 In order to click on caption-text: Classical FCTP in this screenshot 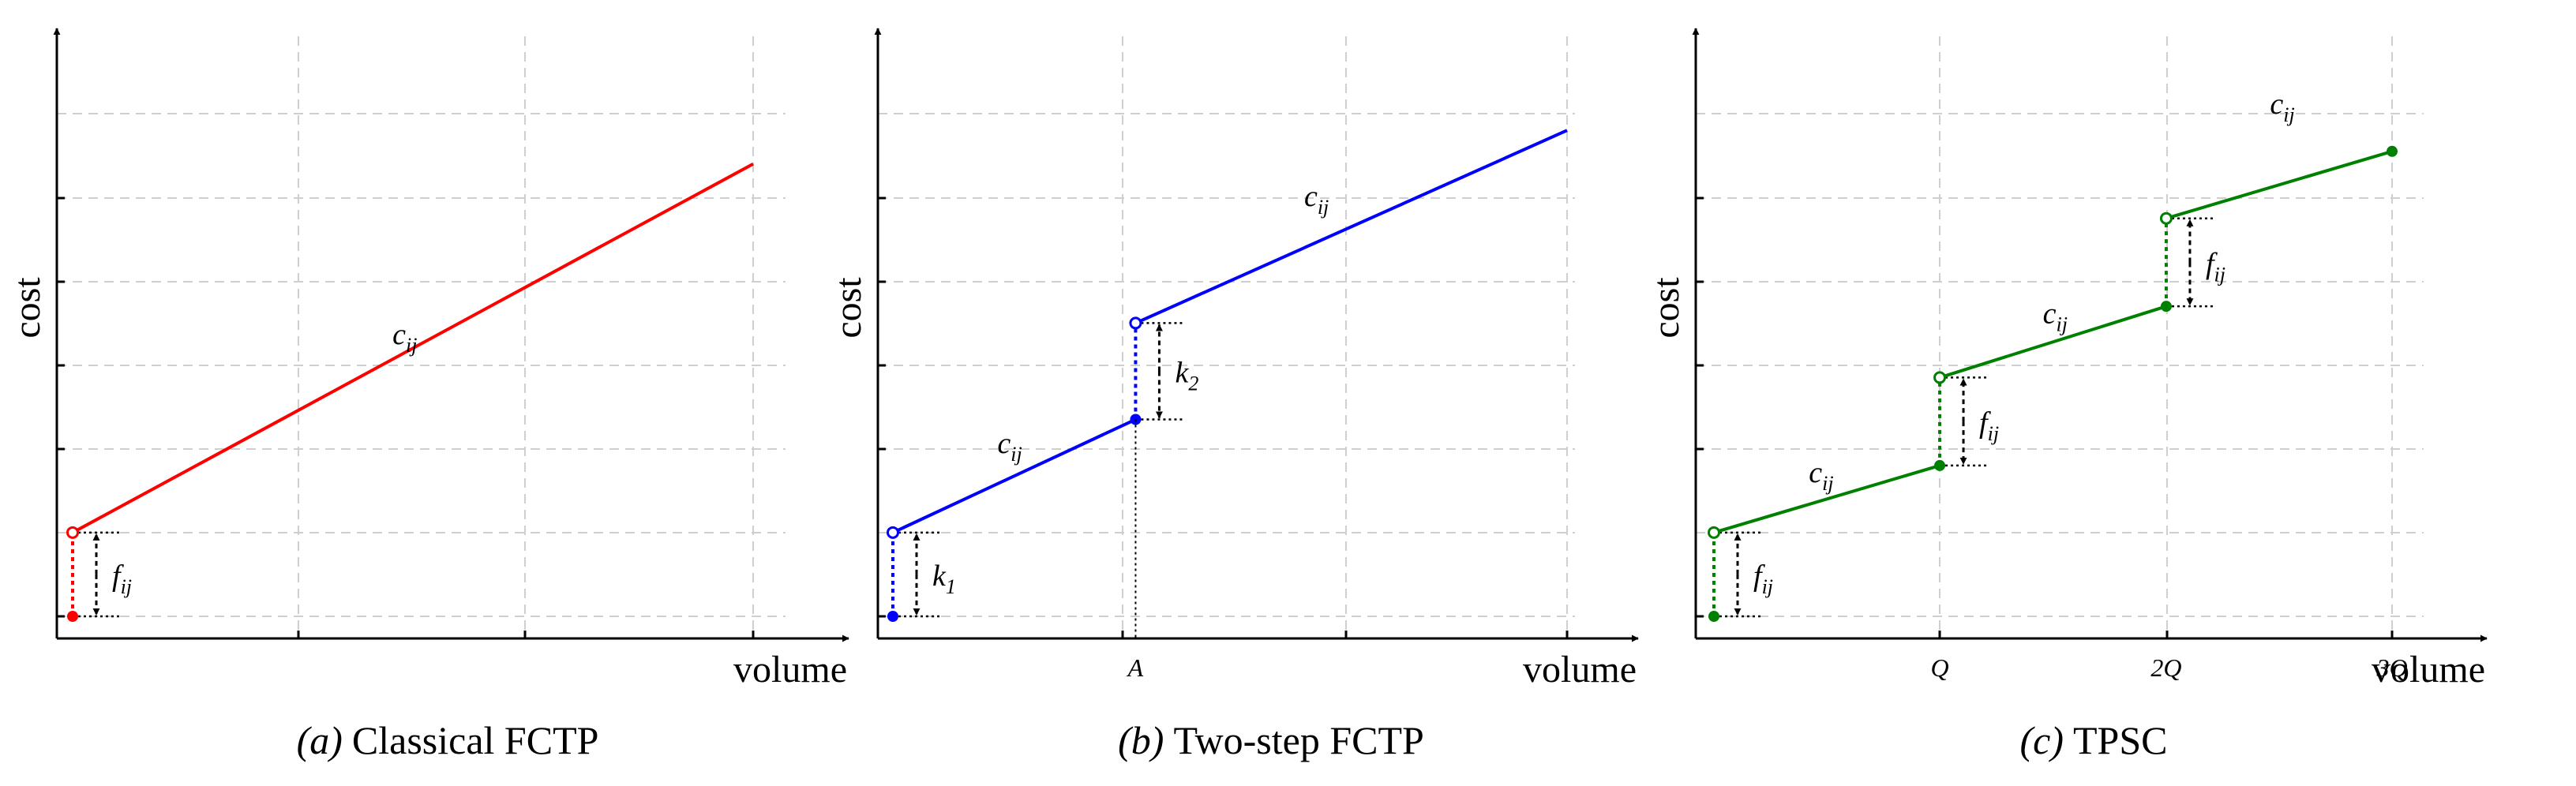, I will do `click(475, 740)`.